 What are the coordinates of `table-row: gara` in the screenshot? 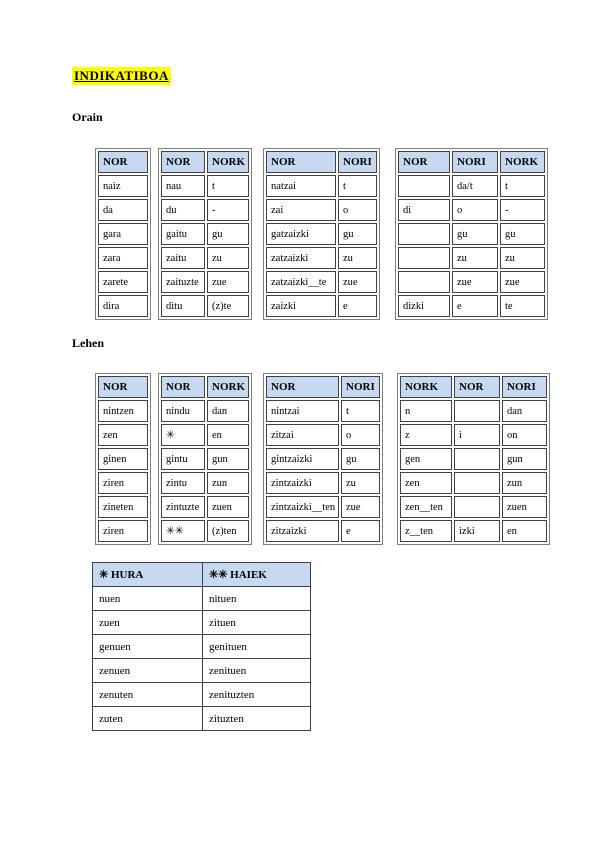 It's located at (123, 234).